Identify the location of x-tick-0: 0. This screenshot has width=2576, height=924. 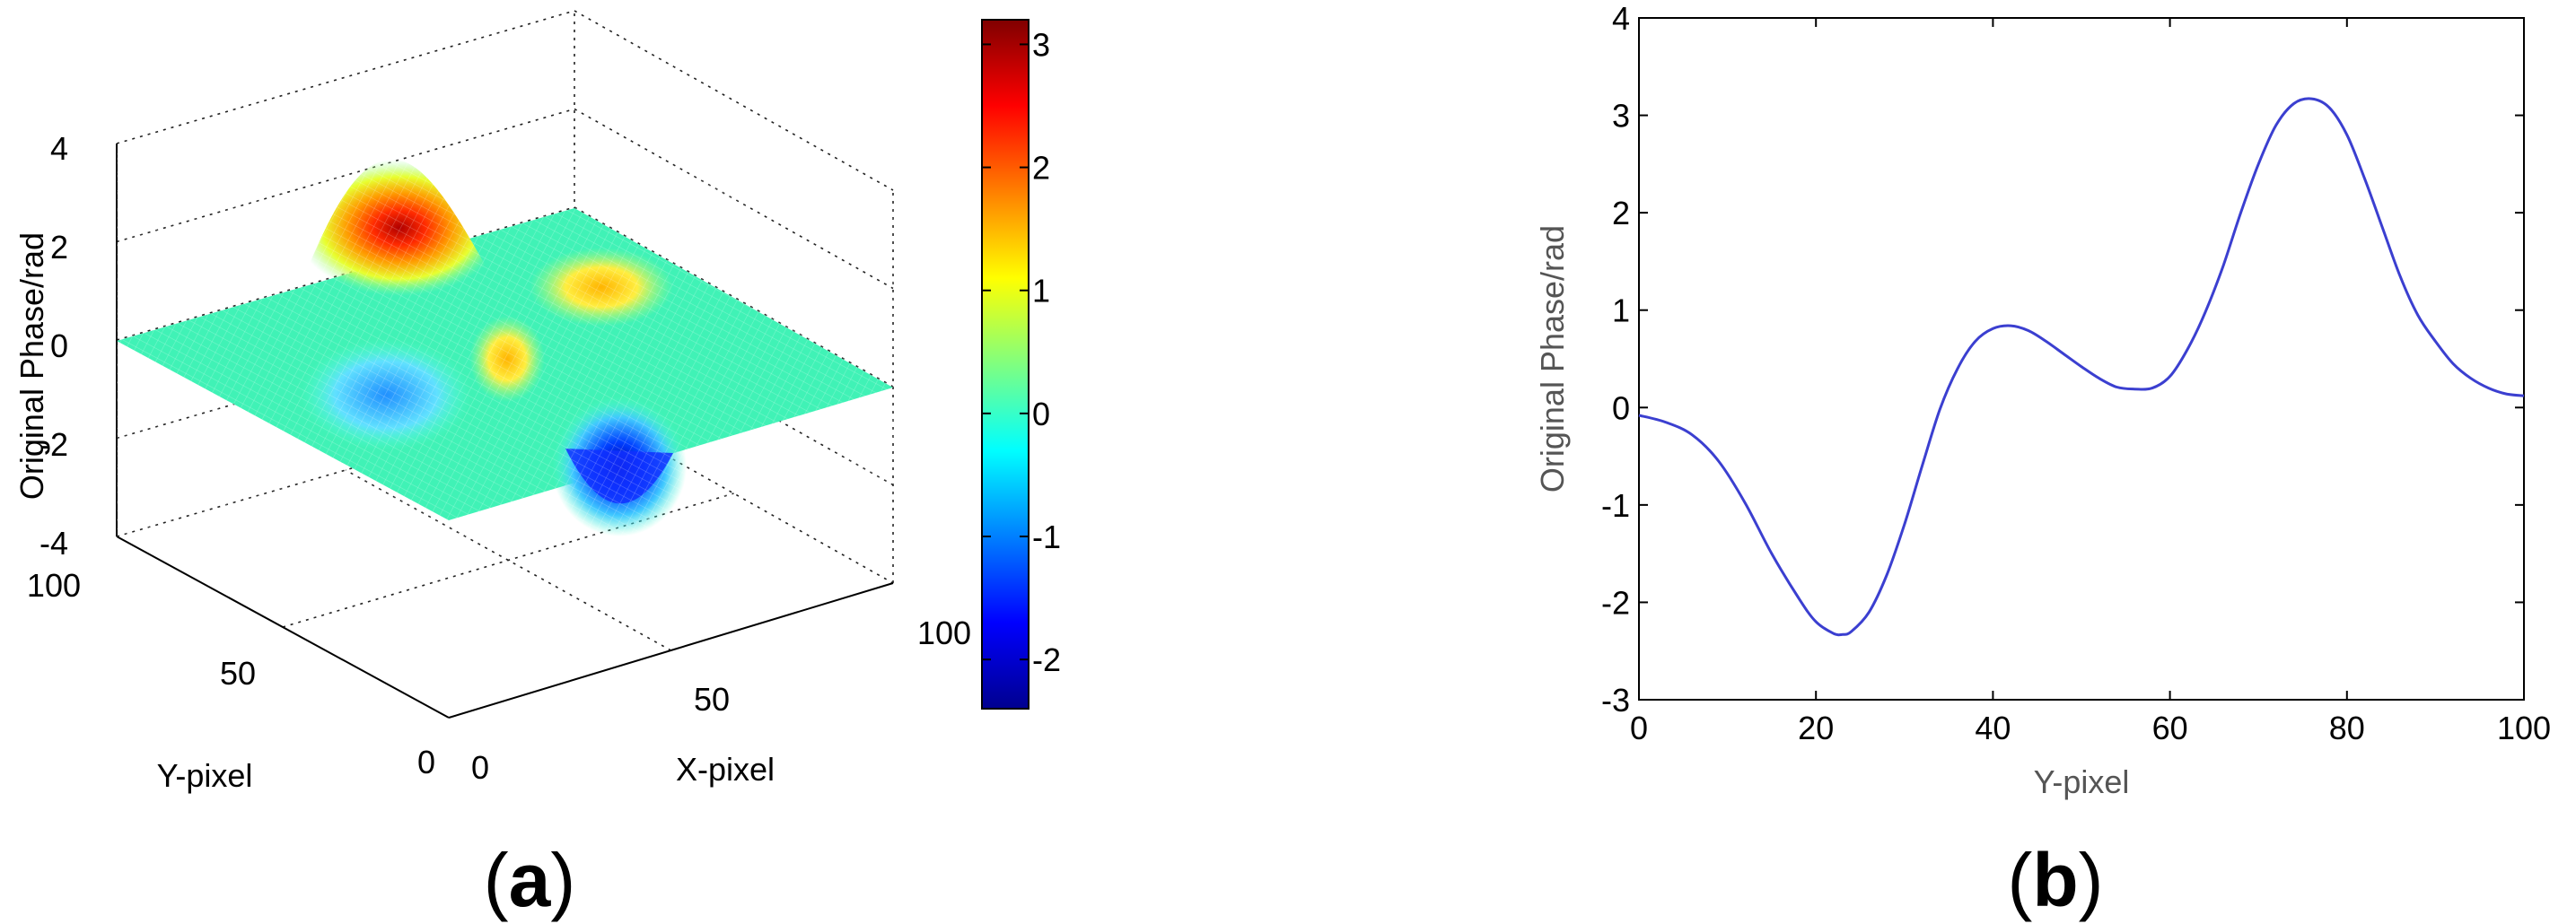
(480, 768).